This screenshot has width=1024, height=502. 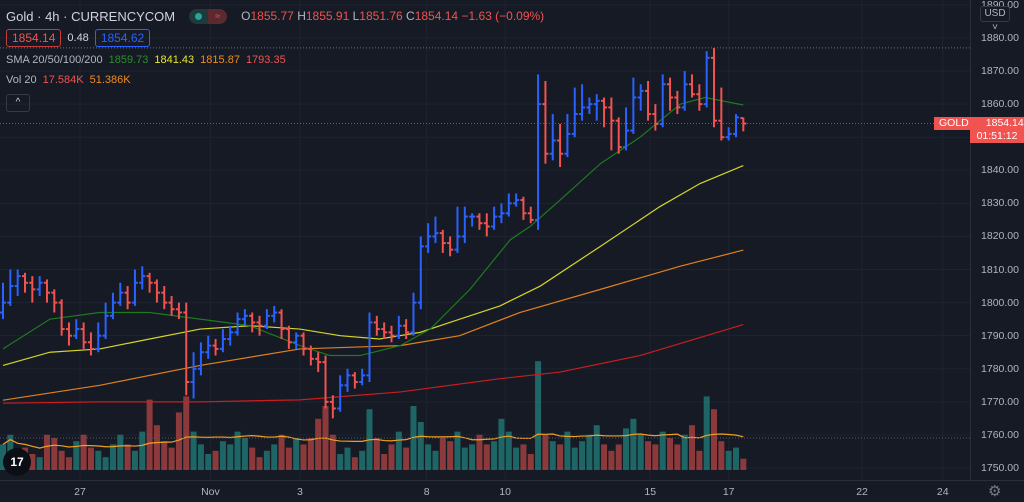 What do you see at coordinates (942, 492) in the screenshot?
I see `date-tick-label: 24` at bounding box center [942, 492].